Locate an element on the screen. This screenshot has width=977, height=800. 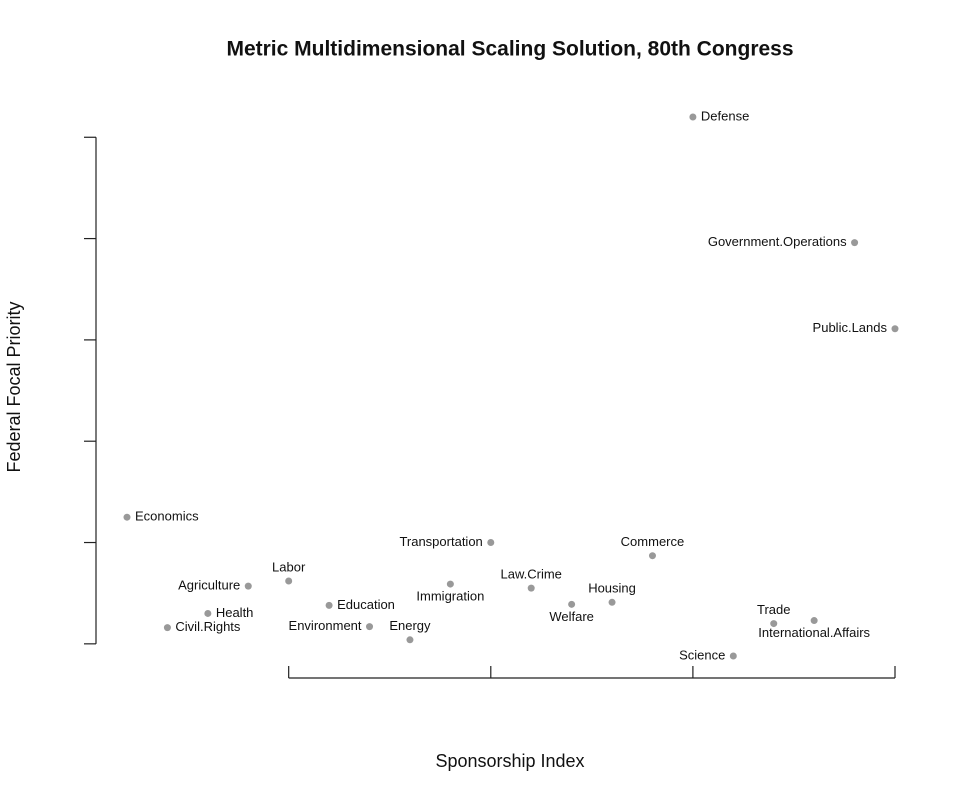
y-axis-label: Federal Focal Priority is located at coordinates (14, 386).